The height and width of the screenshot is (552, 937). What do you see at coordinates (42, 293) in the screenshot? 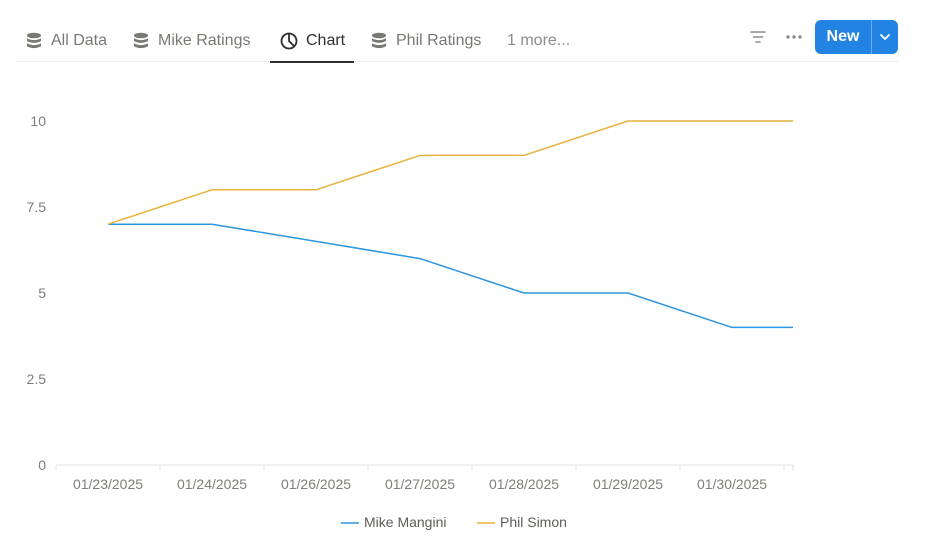
I see `y-tick-label: 5` at bounding box center [42, 293].